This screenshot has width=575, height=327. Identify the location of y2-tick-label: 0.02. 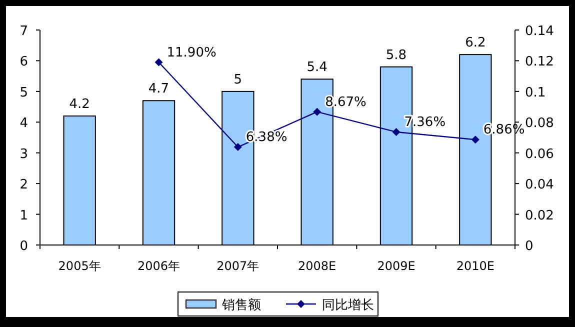
(539, 216).